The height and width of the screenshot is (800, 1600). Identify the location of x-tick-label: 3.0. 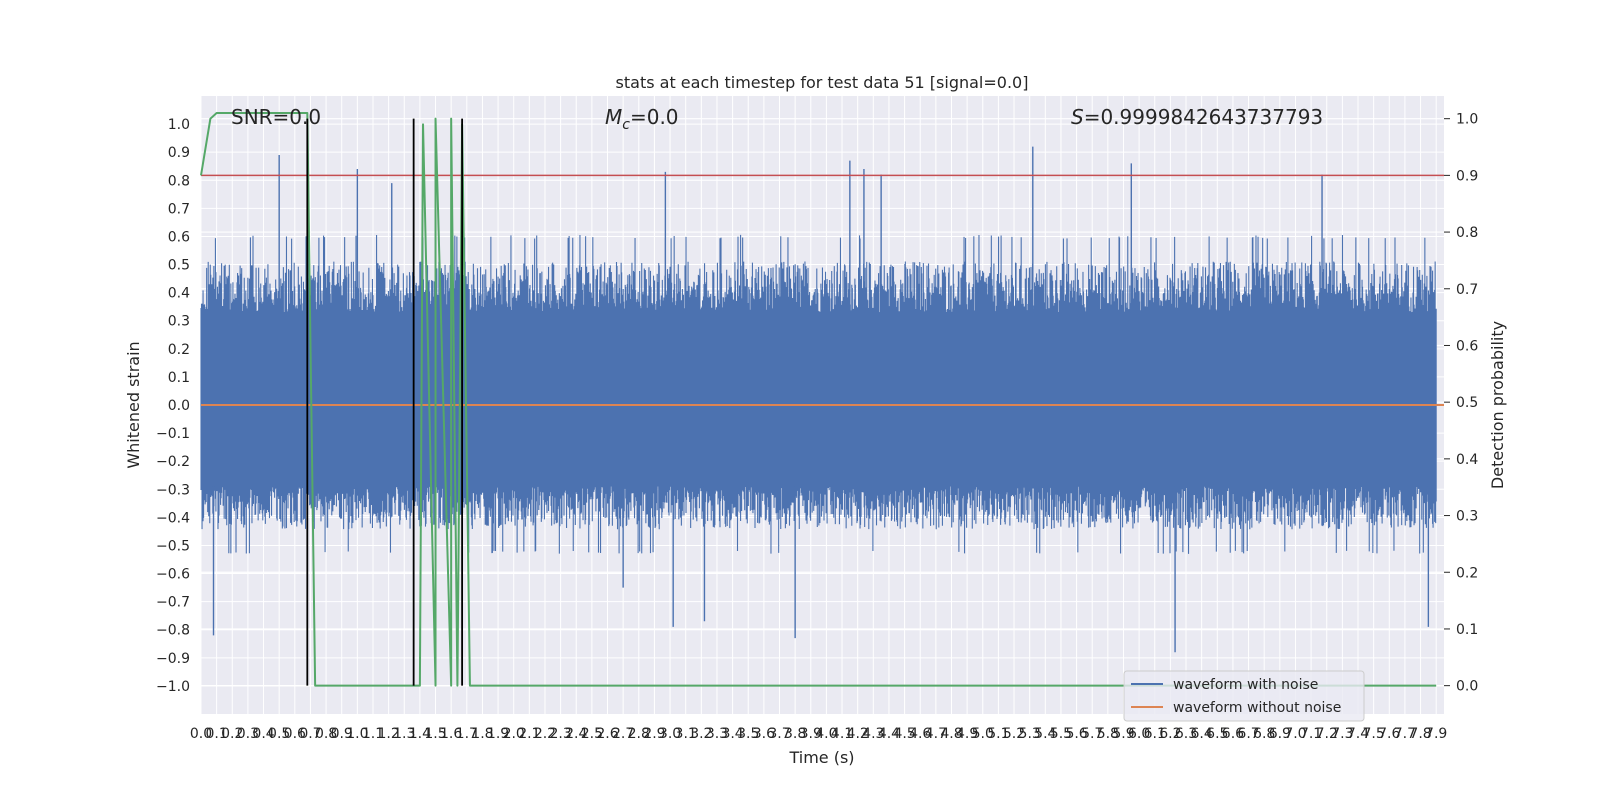
(670, 734).